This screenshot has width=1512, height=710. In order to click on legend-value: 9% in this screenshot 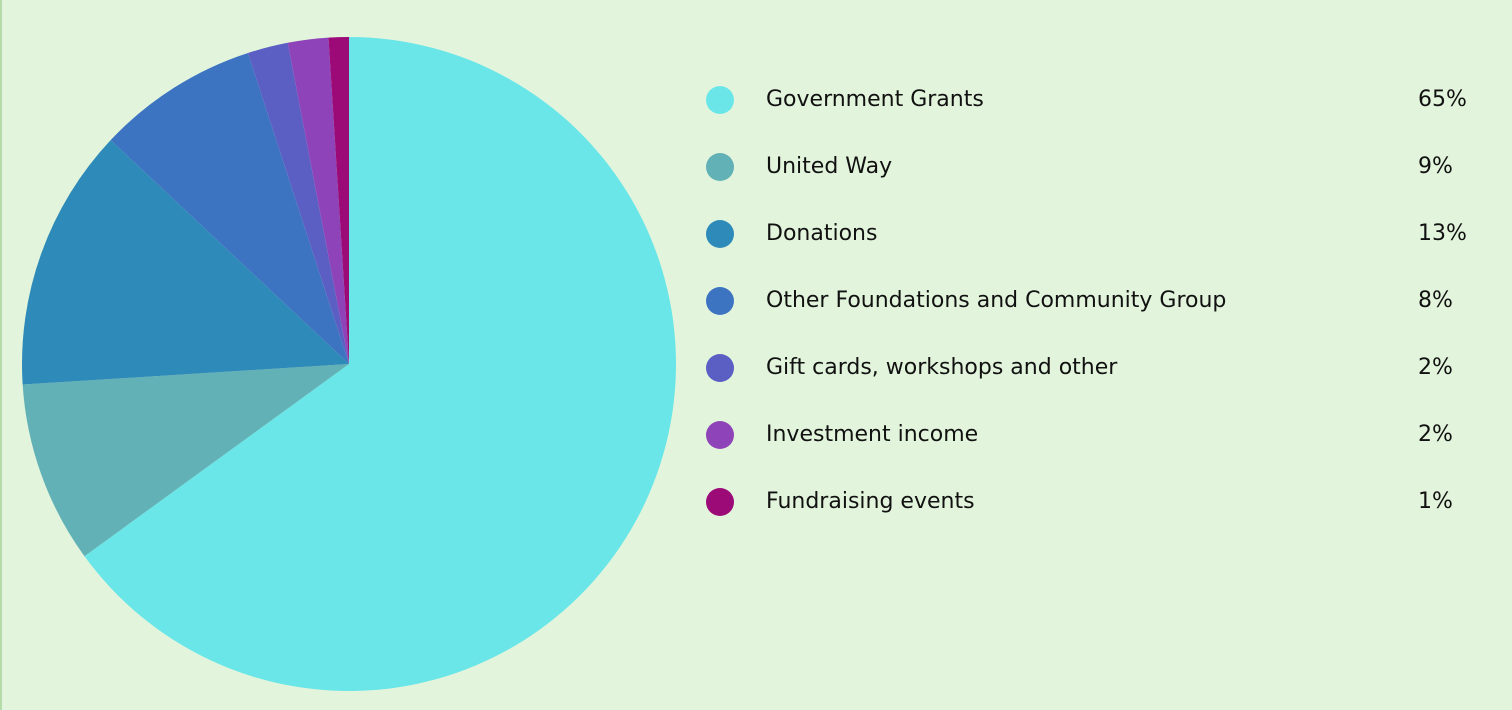, I will do `click(1435, 166)`.